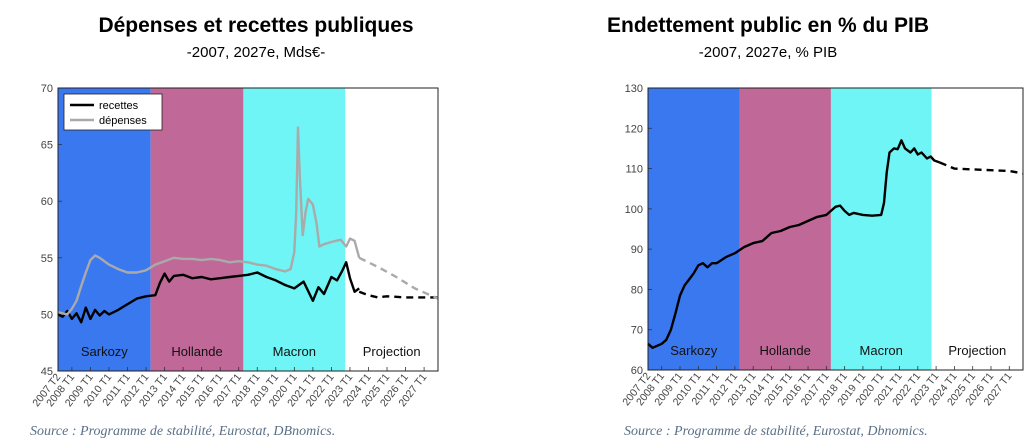 This screenshot has height=446, width=1024. I want to click on legend-box, so click(113, 112).